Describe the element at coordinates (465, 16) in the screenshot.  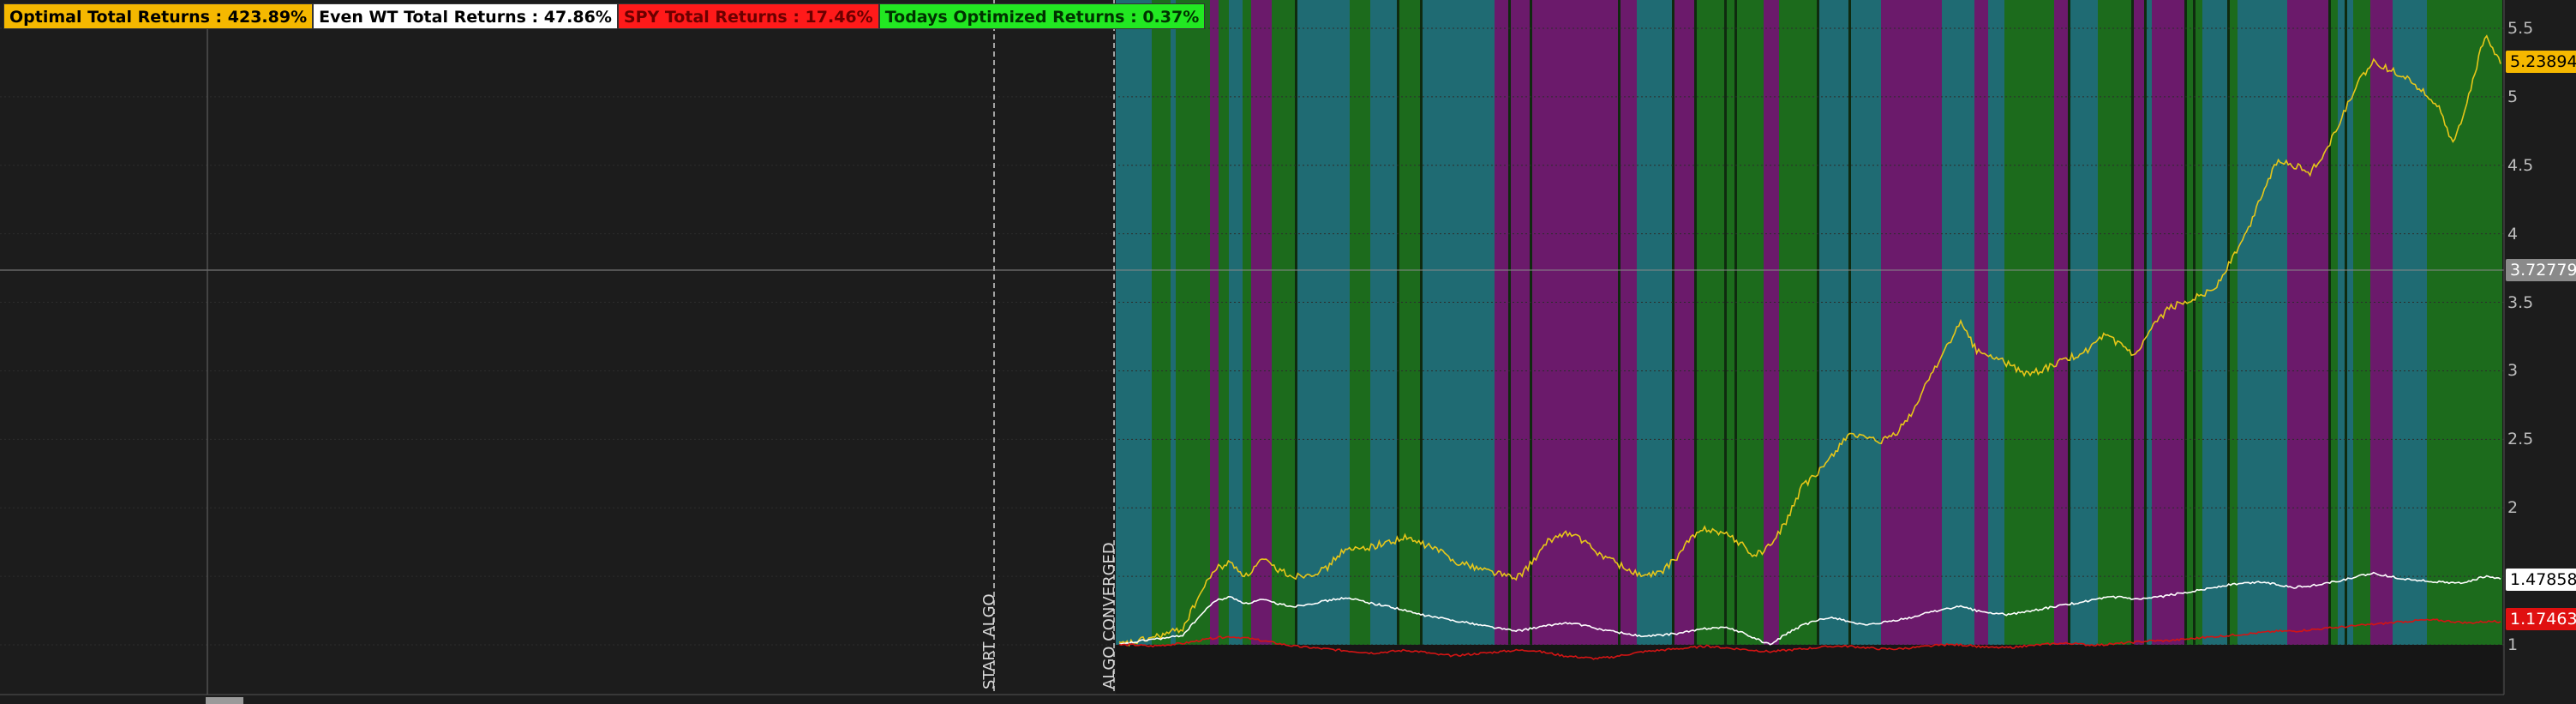
I see `returns-badge-1: Even WT Total Returns : 47.86%` at that location.